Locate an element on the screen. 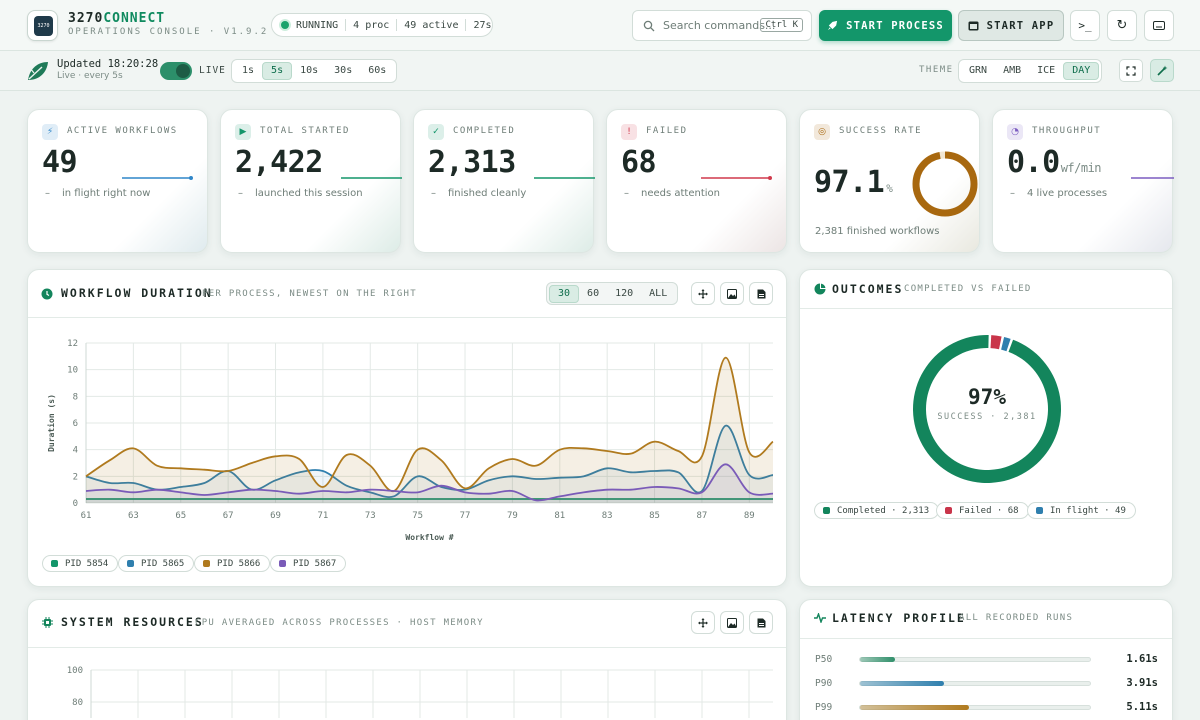  duration-title: WORKFLOW DURATION is located at coordinates (137, 293).